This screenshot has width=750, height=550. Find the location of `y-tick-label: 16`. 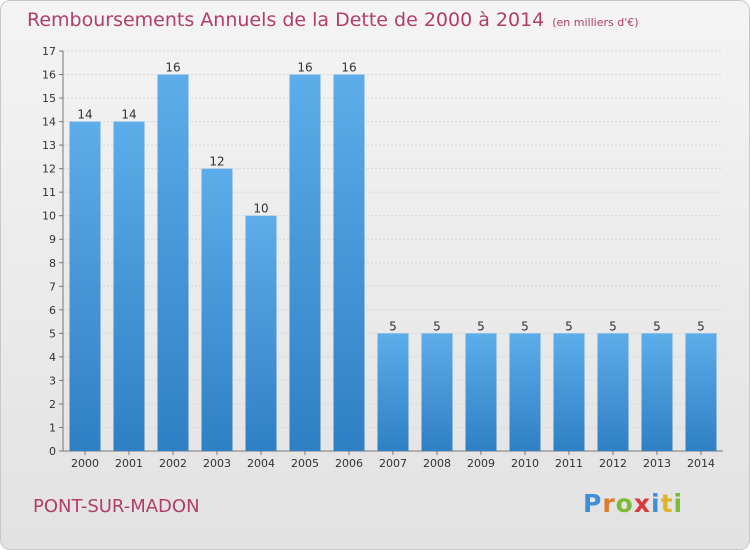

y-tick-label: 16 is located at coordinates (49, 75).